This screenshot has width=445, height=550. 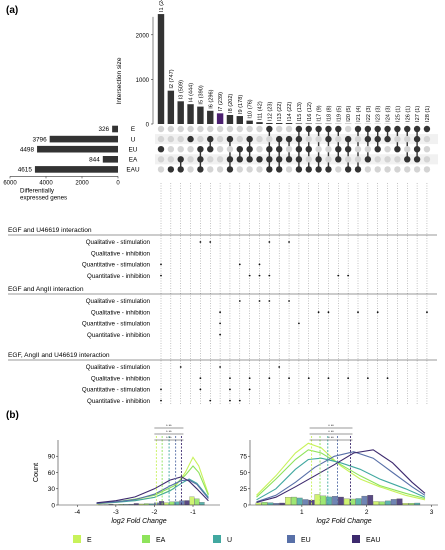 What do you see at coordinates (59, 355) in the screenshot?
I see `section-title: EGF, AngII and U46619 interaction` at bounding box center [59, 355].